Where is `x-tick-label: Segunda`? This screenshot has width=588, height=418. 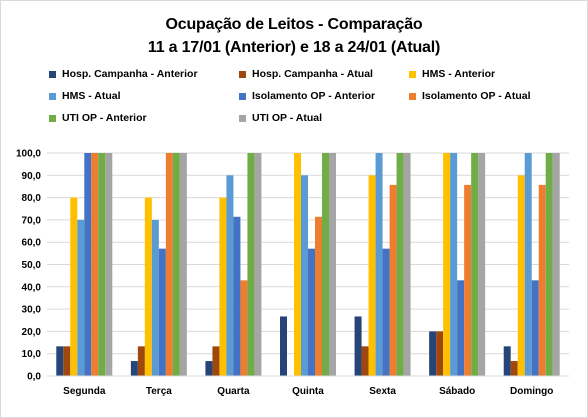 x-tick-label: Segunda is located at coordinates (84, 391).